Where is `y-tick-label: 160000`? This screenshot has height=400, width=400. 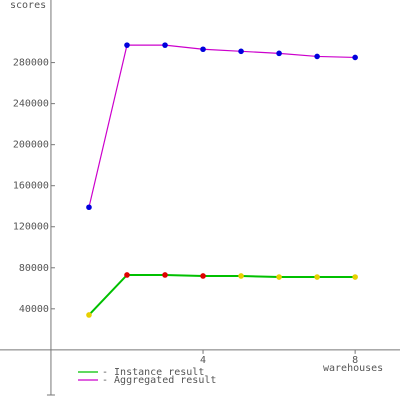 y-tick-label: 160000 is located at coordinates (31, 186).